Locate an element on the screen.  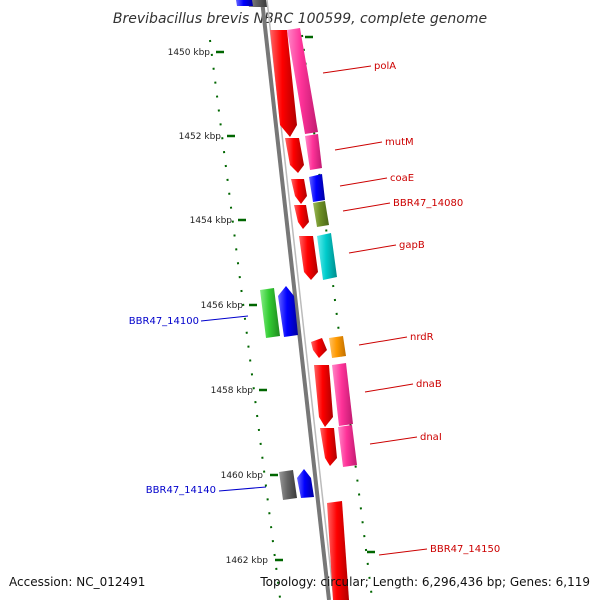
gene-label-gapB: gapB is located at coordinates (412, 245).